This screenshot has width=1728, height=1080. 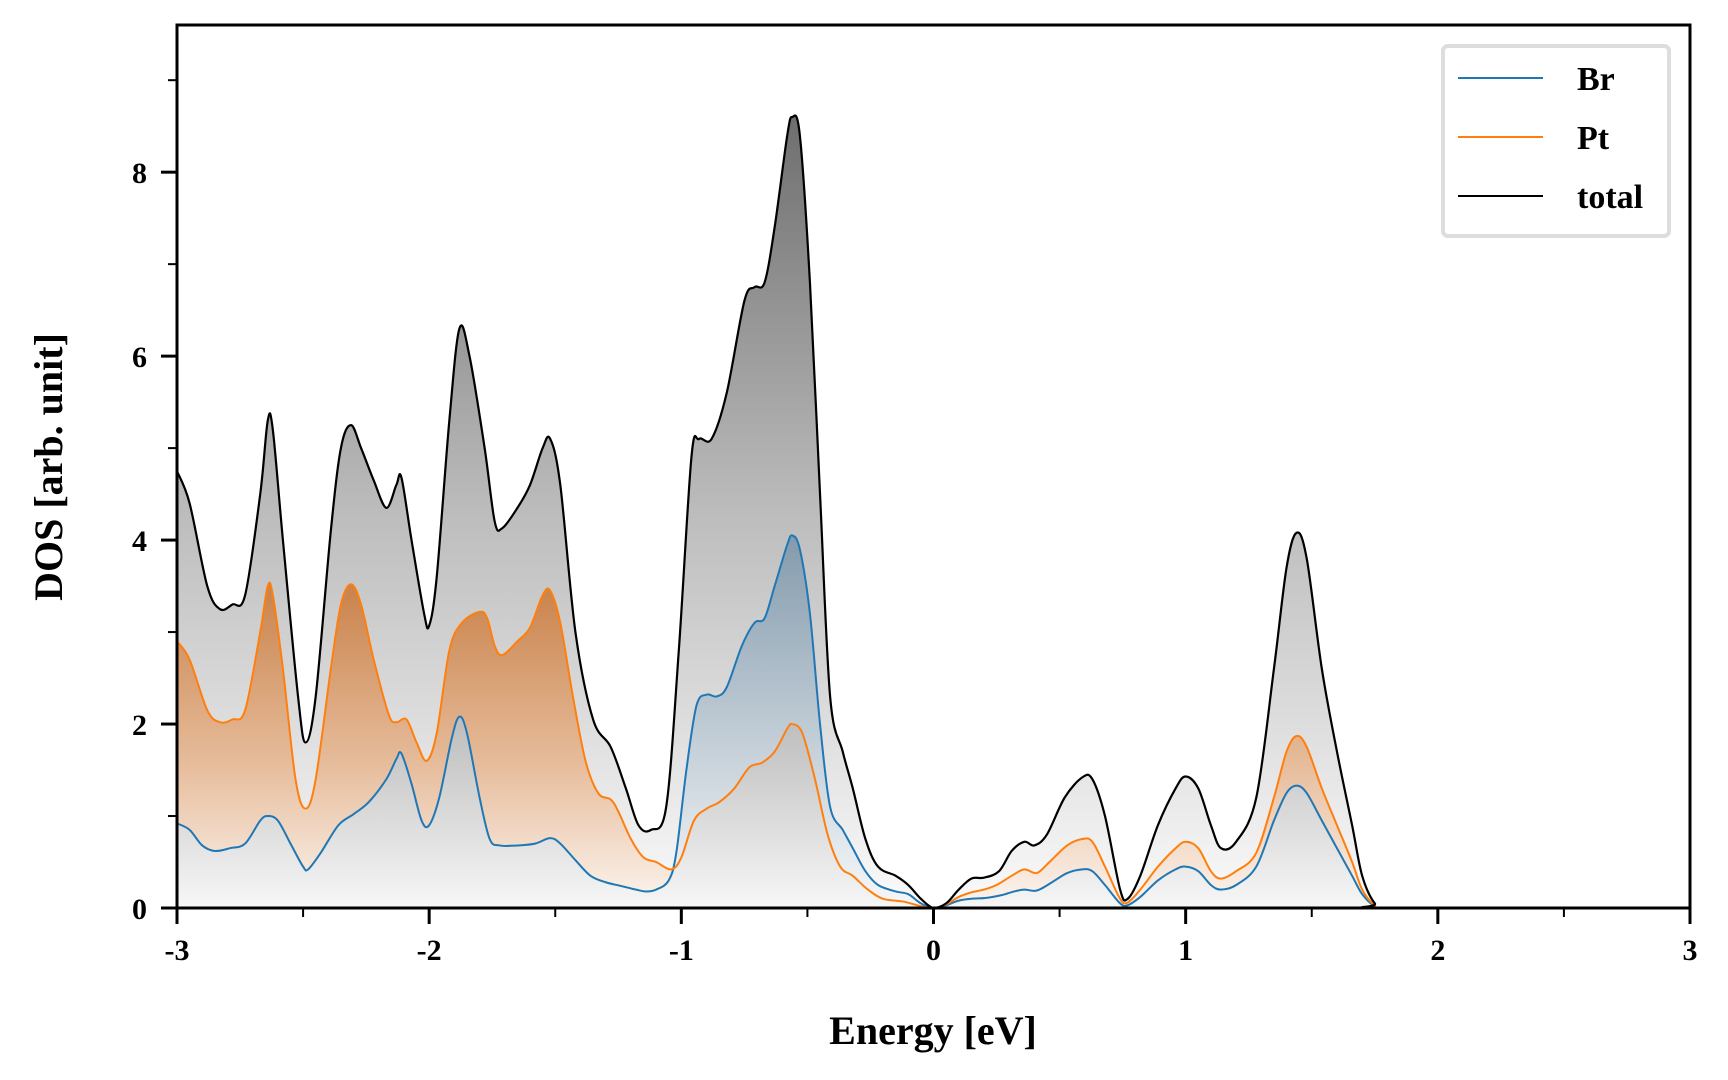 I want to click on x-tick-label: -1, so click(x=681, y=950).